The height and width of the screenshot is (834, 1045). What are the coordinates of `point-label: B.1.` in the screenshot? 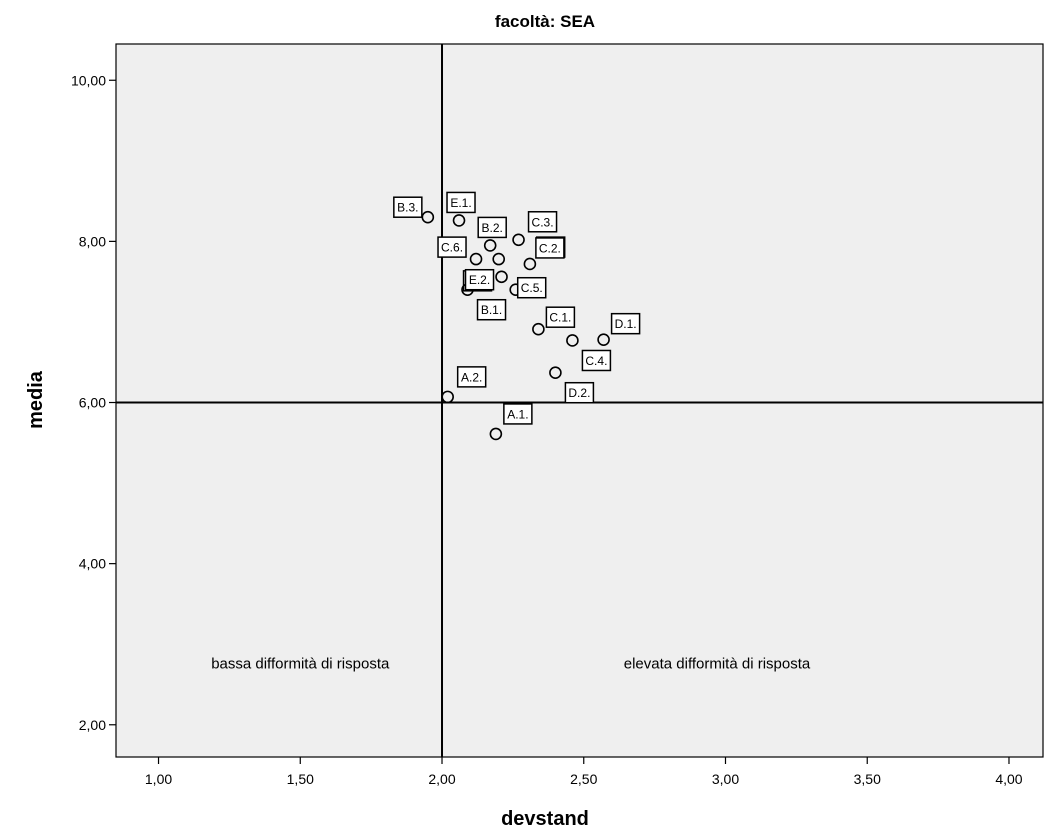 It's located at (491, 310).